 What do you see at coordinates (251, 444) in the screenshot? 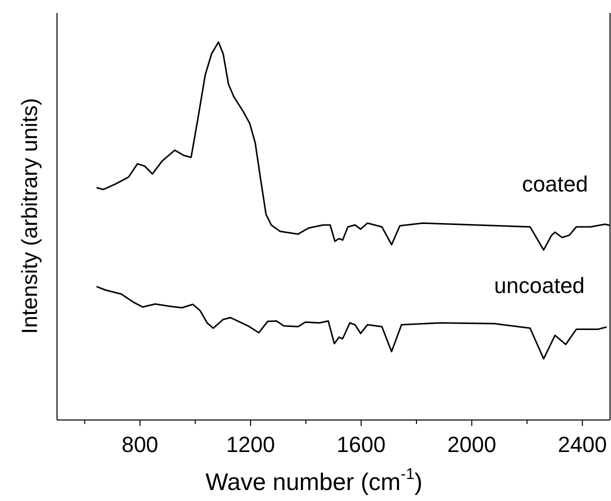
I see `x-tick-label: 1200` at bounding box center [251, 444].